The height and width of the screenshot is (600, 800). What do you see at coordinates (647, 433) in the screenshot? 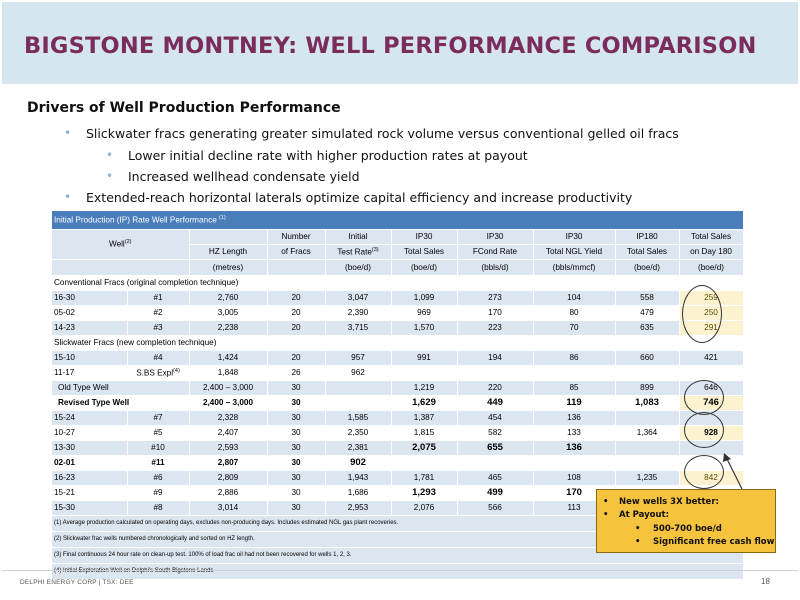
I see `table-cell: 1,364` at bounding box center [647, 433].